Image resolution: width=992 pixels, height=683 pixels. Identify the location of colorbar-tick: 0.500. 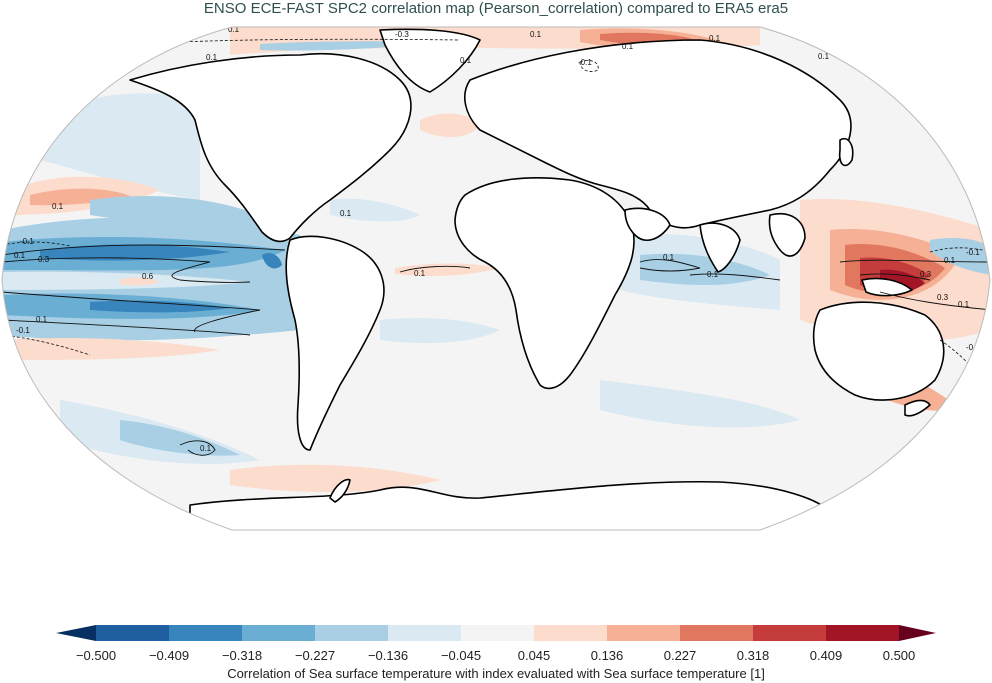
(899, 655).